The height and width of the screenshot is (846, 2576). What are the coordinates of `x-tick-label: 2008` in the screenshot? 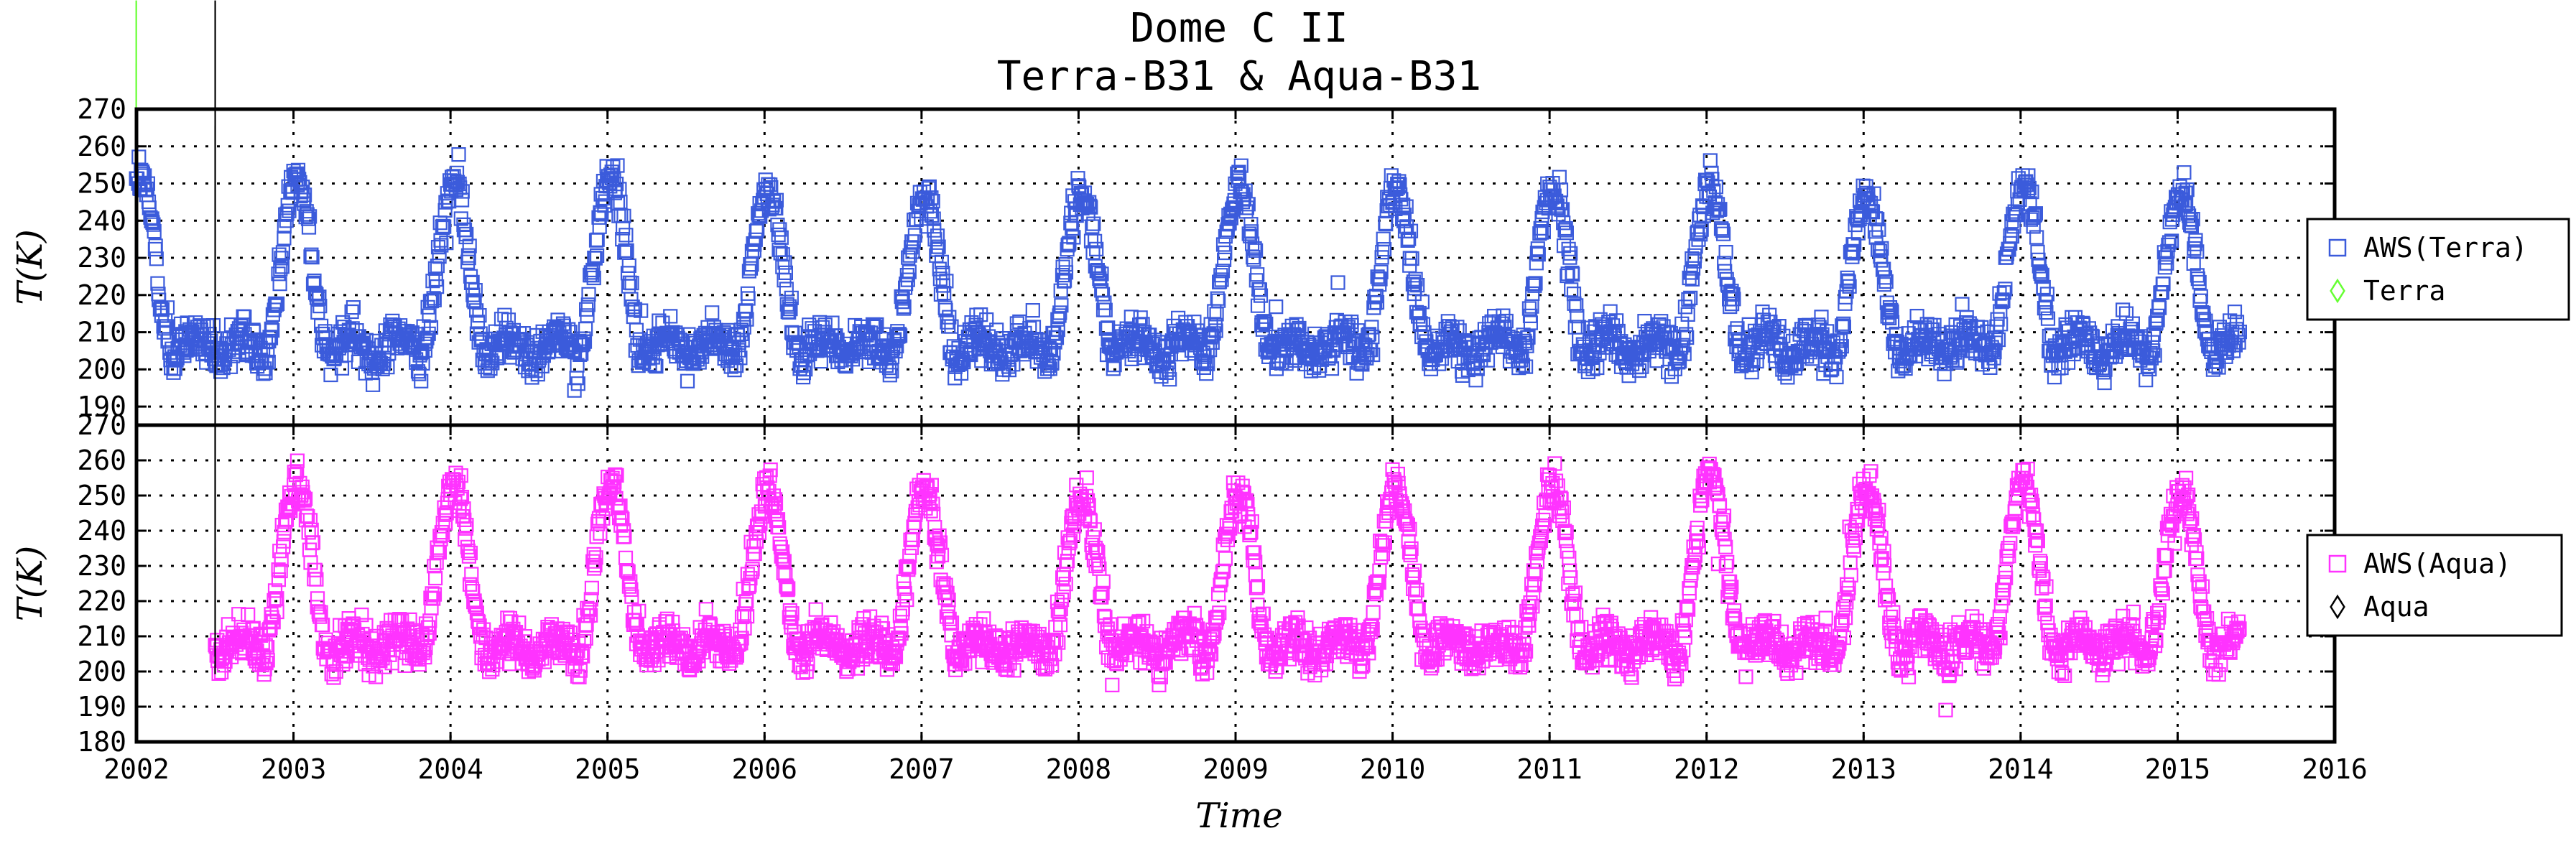 It's located at (1079, 769).